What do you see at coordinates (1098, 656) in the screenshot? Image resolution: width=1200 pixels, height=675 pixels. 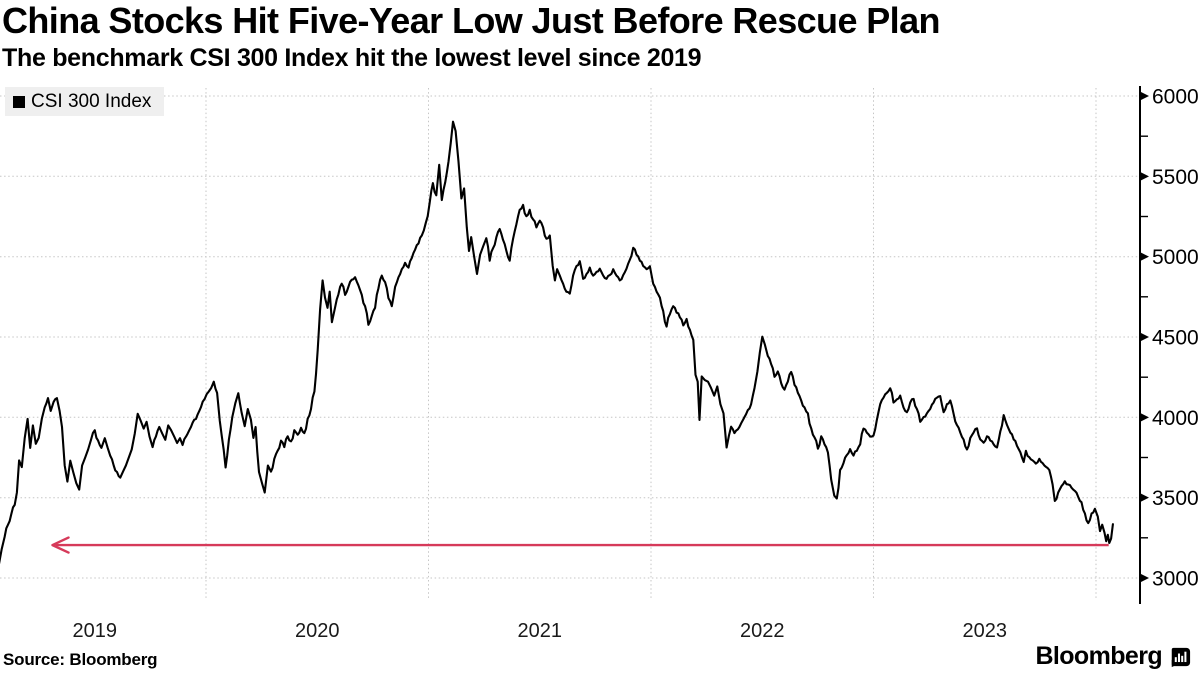 I see `bloomberg-wordmark: Bloomberg` at bounding box center [1098, 656].